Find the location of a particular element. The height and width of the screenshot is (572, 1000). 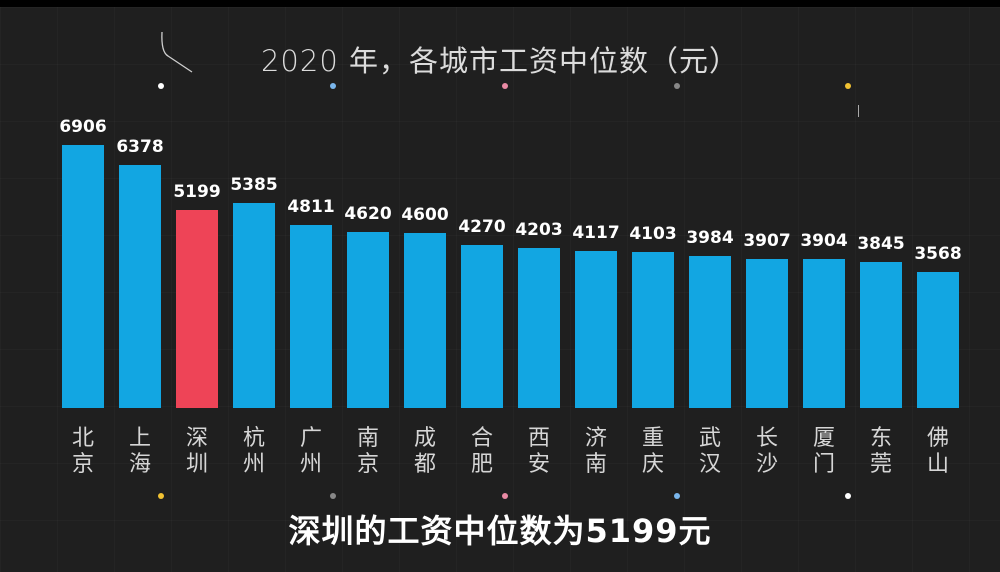

bar-南京 is located at coordinates (368, 320).